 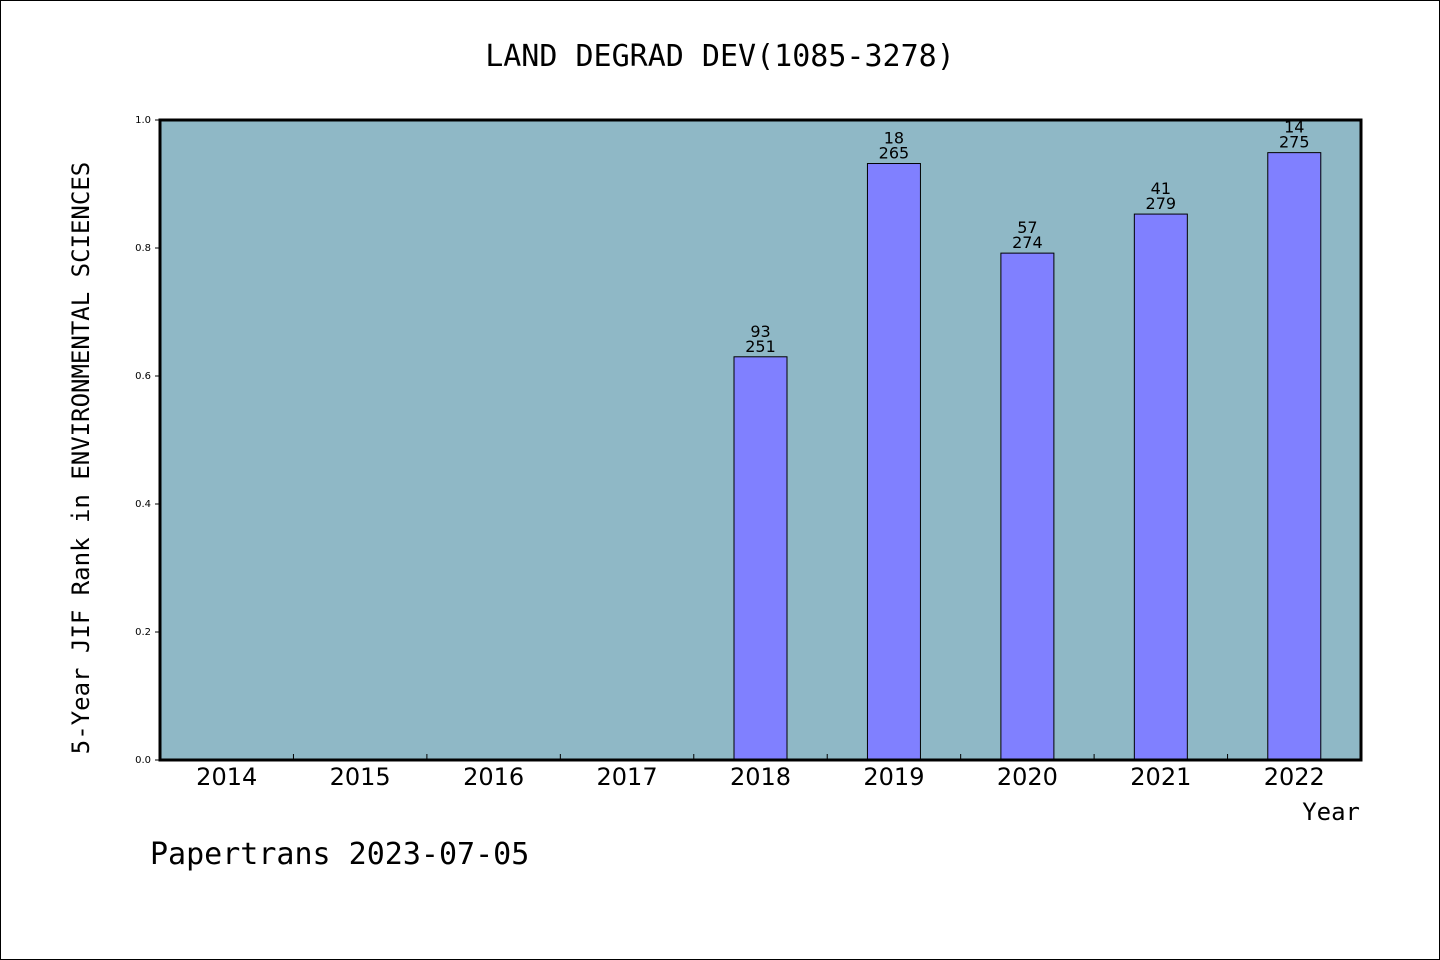 What do you see at coordinates (226, 777) in the screenshot?
I see `x-tick-label-2014: 2014` at bounding box center [226, 777].